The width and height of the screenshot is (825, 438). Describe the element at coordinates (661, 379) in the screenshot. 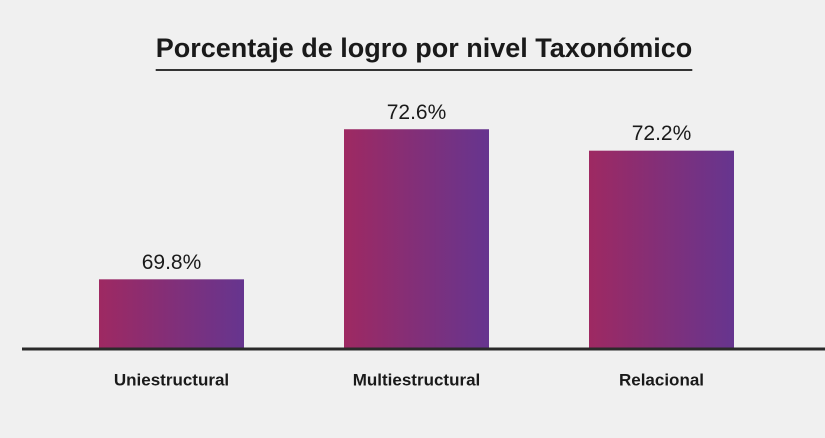

I see `x-tick-label: Relacional` at that location.